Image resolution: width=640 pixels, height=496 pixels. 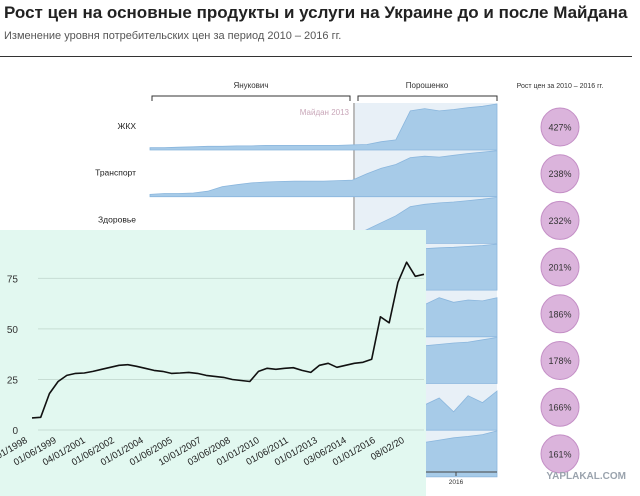 What do you see at coordinates (115, 173) in the screenshot?
I see `category-label-2: Транспорт` at bounding box center [115, 173].